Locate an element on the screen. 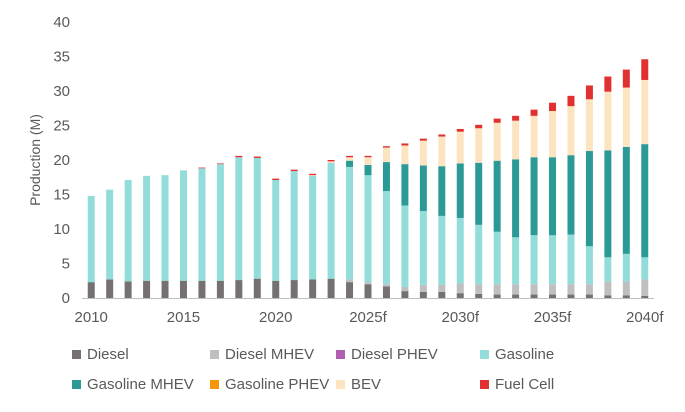 This screenshot has width=685, height=412. x-tick-label: 2040f is located at coordinates (645, 317).